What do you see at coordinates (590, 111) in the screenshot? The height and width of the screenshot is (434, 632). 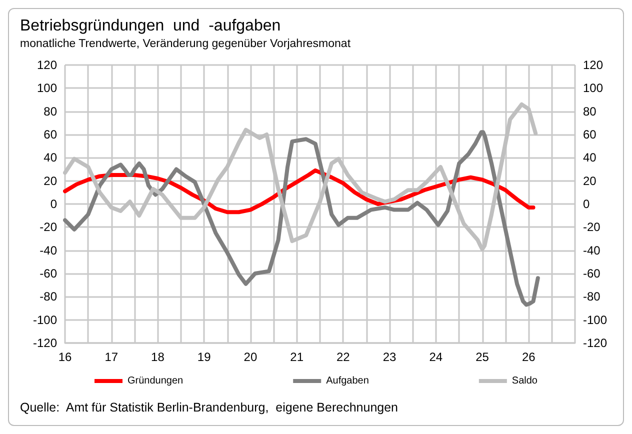 I see `y2-tick-label: 80` at bounding box center [590, 111].